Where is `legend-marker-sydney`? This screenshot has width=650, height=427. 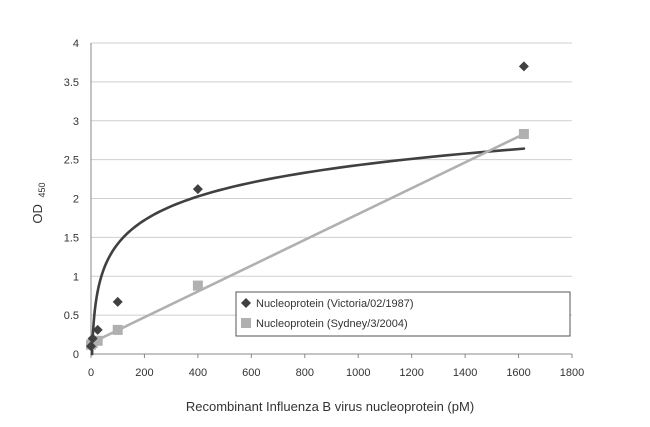
legend-marker-sydney is located at coordinates (246, 323).